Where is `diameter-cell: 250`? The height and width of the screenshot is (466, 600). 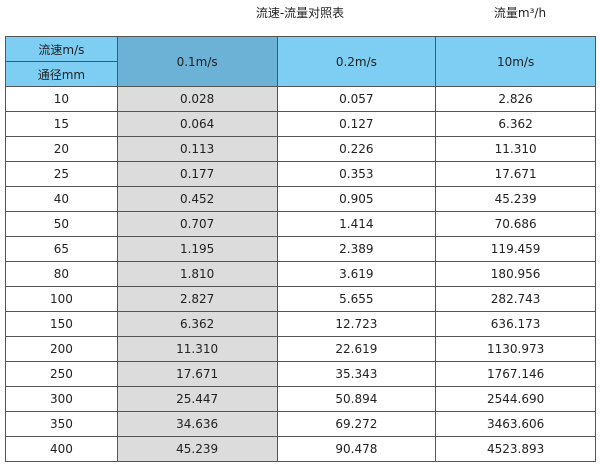 diameter-cell: 250 is located at coordinates (61, 374).